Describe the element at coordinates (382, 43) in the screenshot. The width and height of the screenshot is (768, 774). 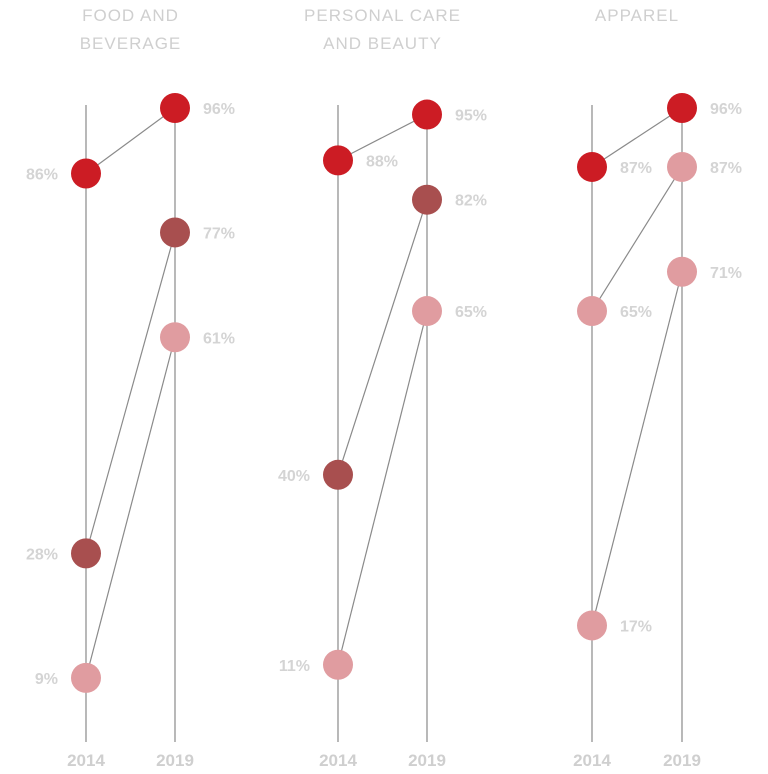
I see `panel-title-line: AND BEAUTY` at that location.